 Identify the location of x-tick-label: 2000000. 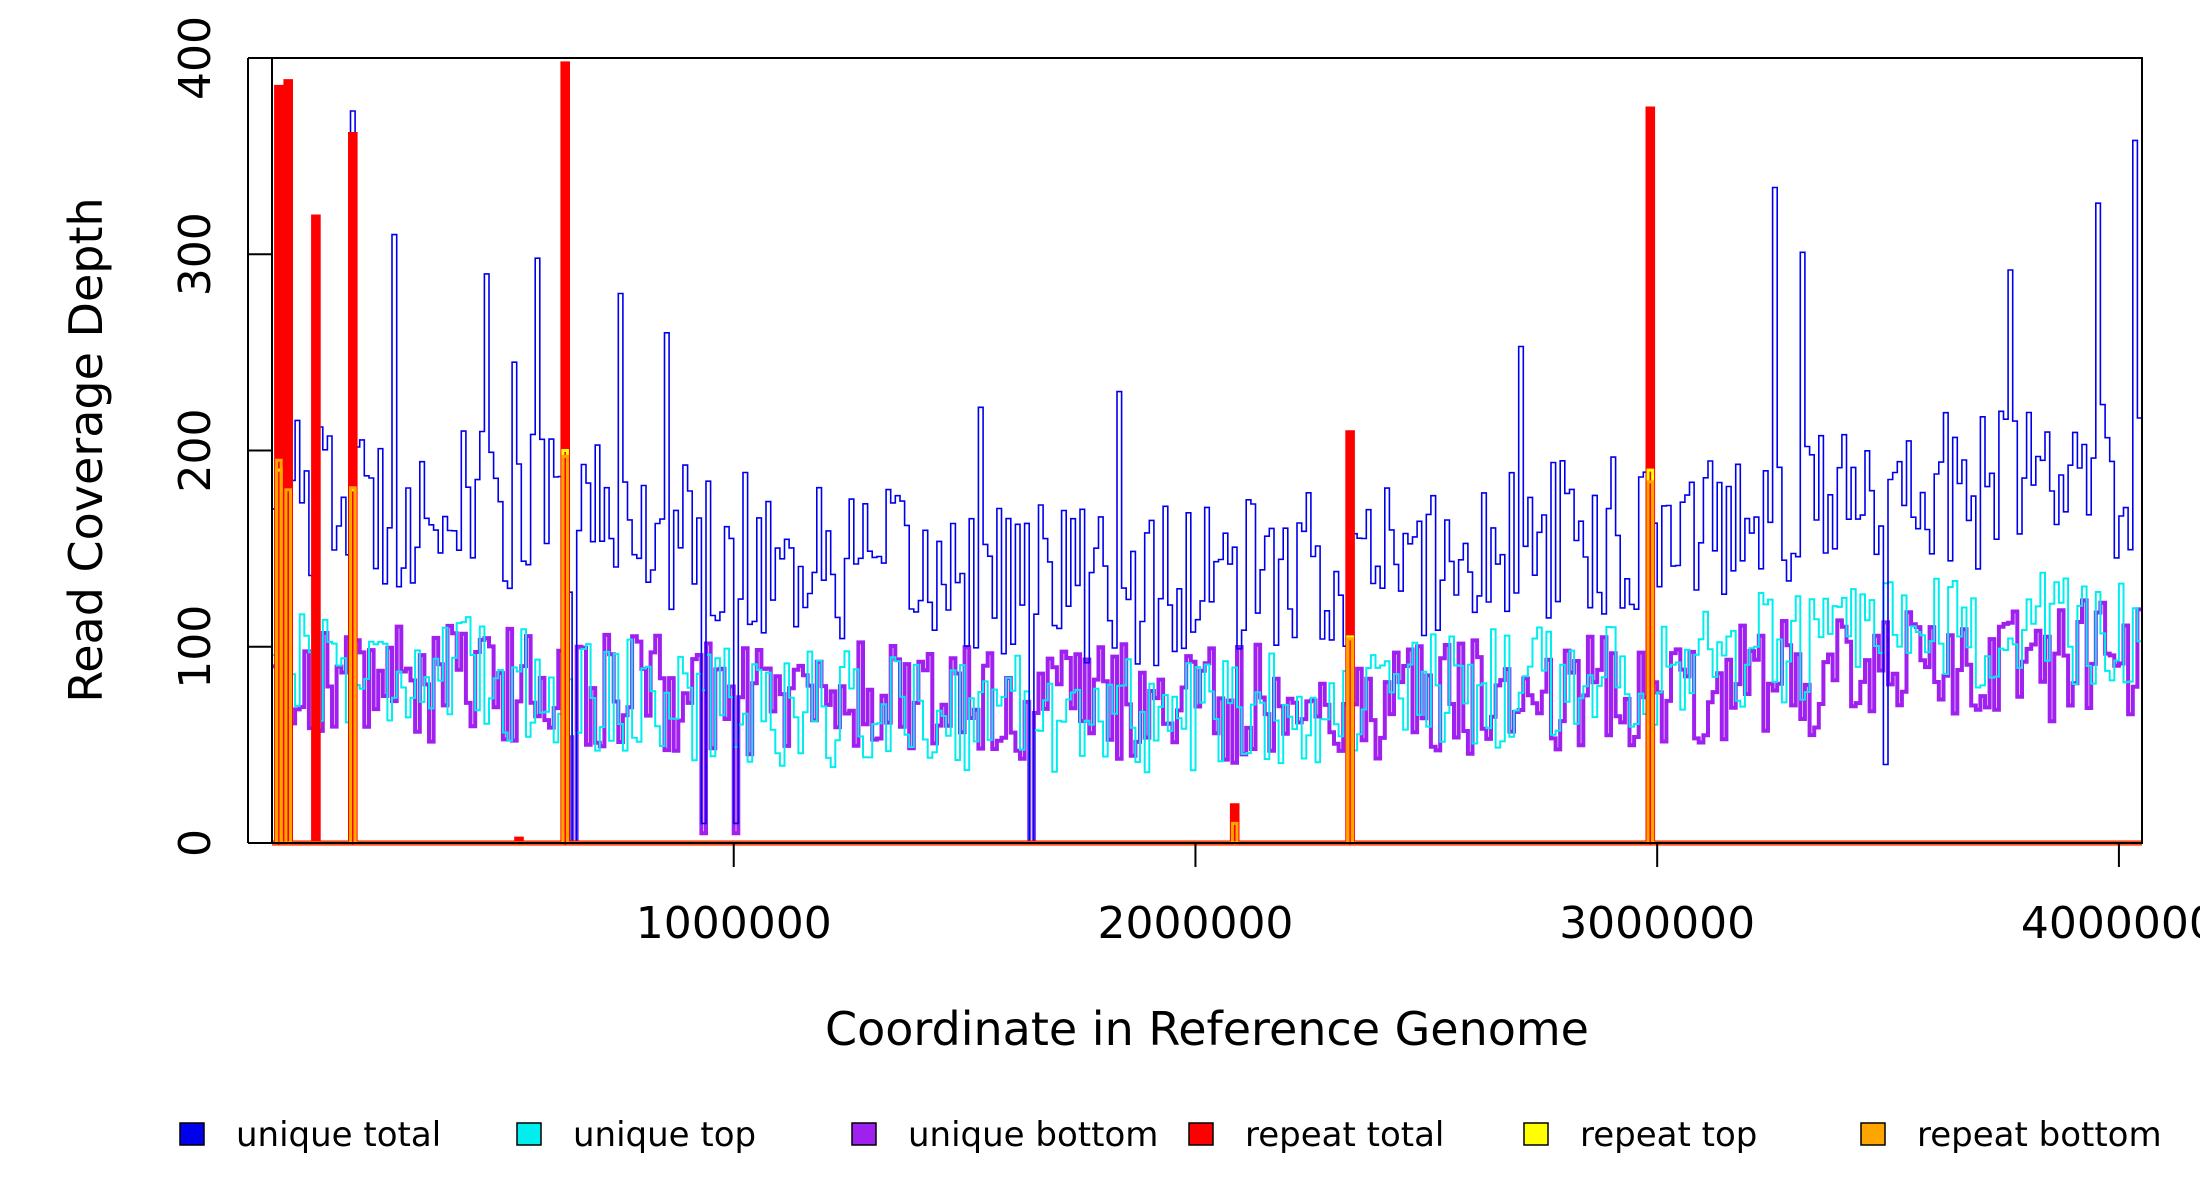
(1195, 923).